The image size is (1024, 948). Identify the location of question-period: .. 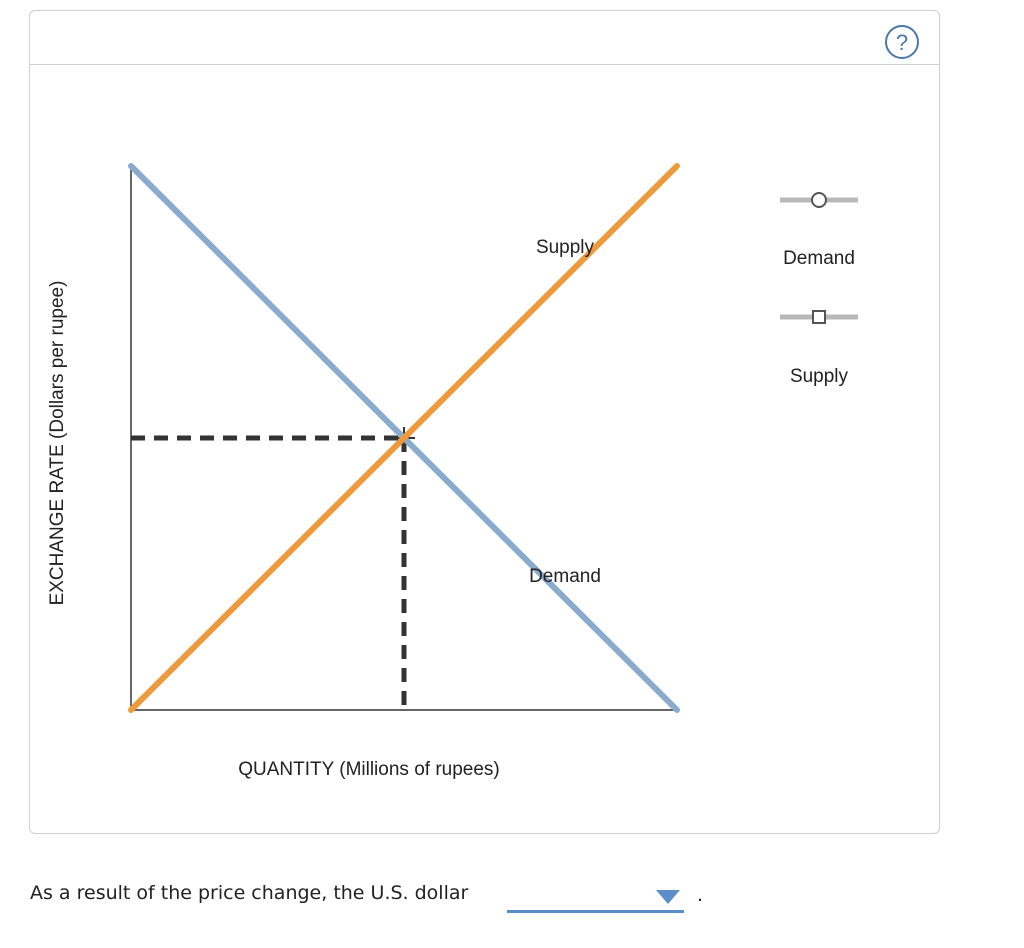
(700, 895).